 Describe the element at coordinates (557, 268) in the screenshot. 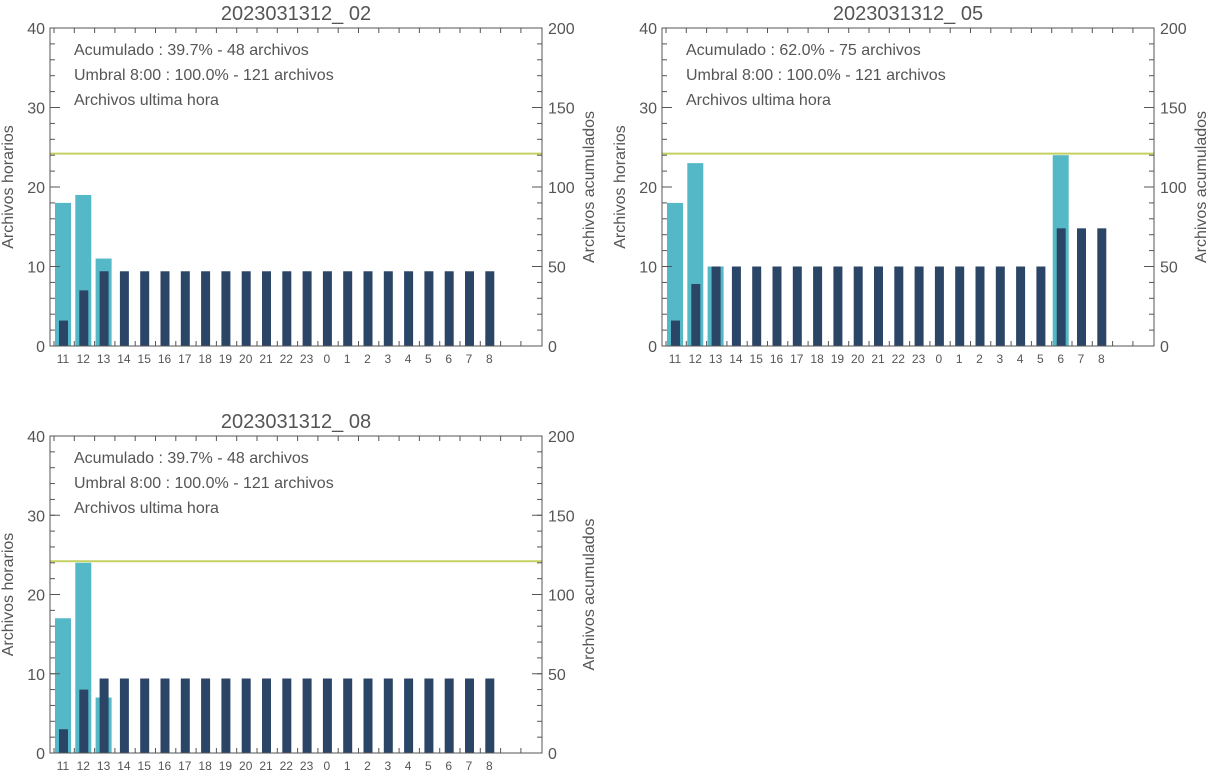

I see `y2-tick-label: 50` at that location.